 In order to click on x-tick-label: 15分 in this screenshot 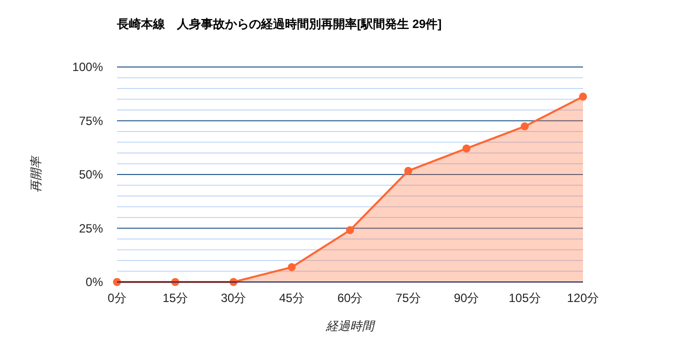, I will do `click(175, 298)`.